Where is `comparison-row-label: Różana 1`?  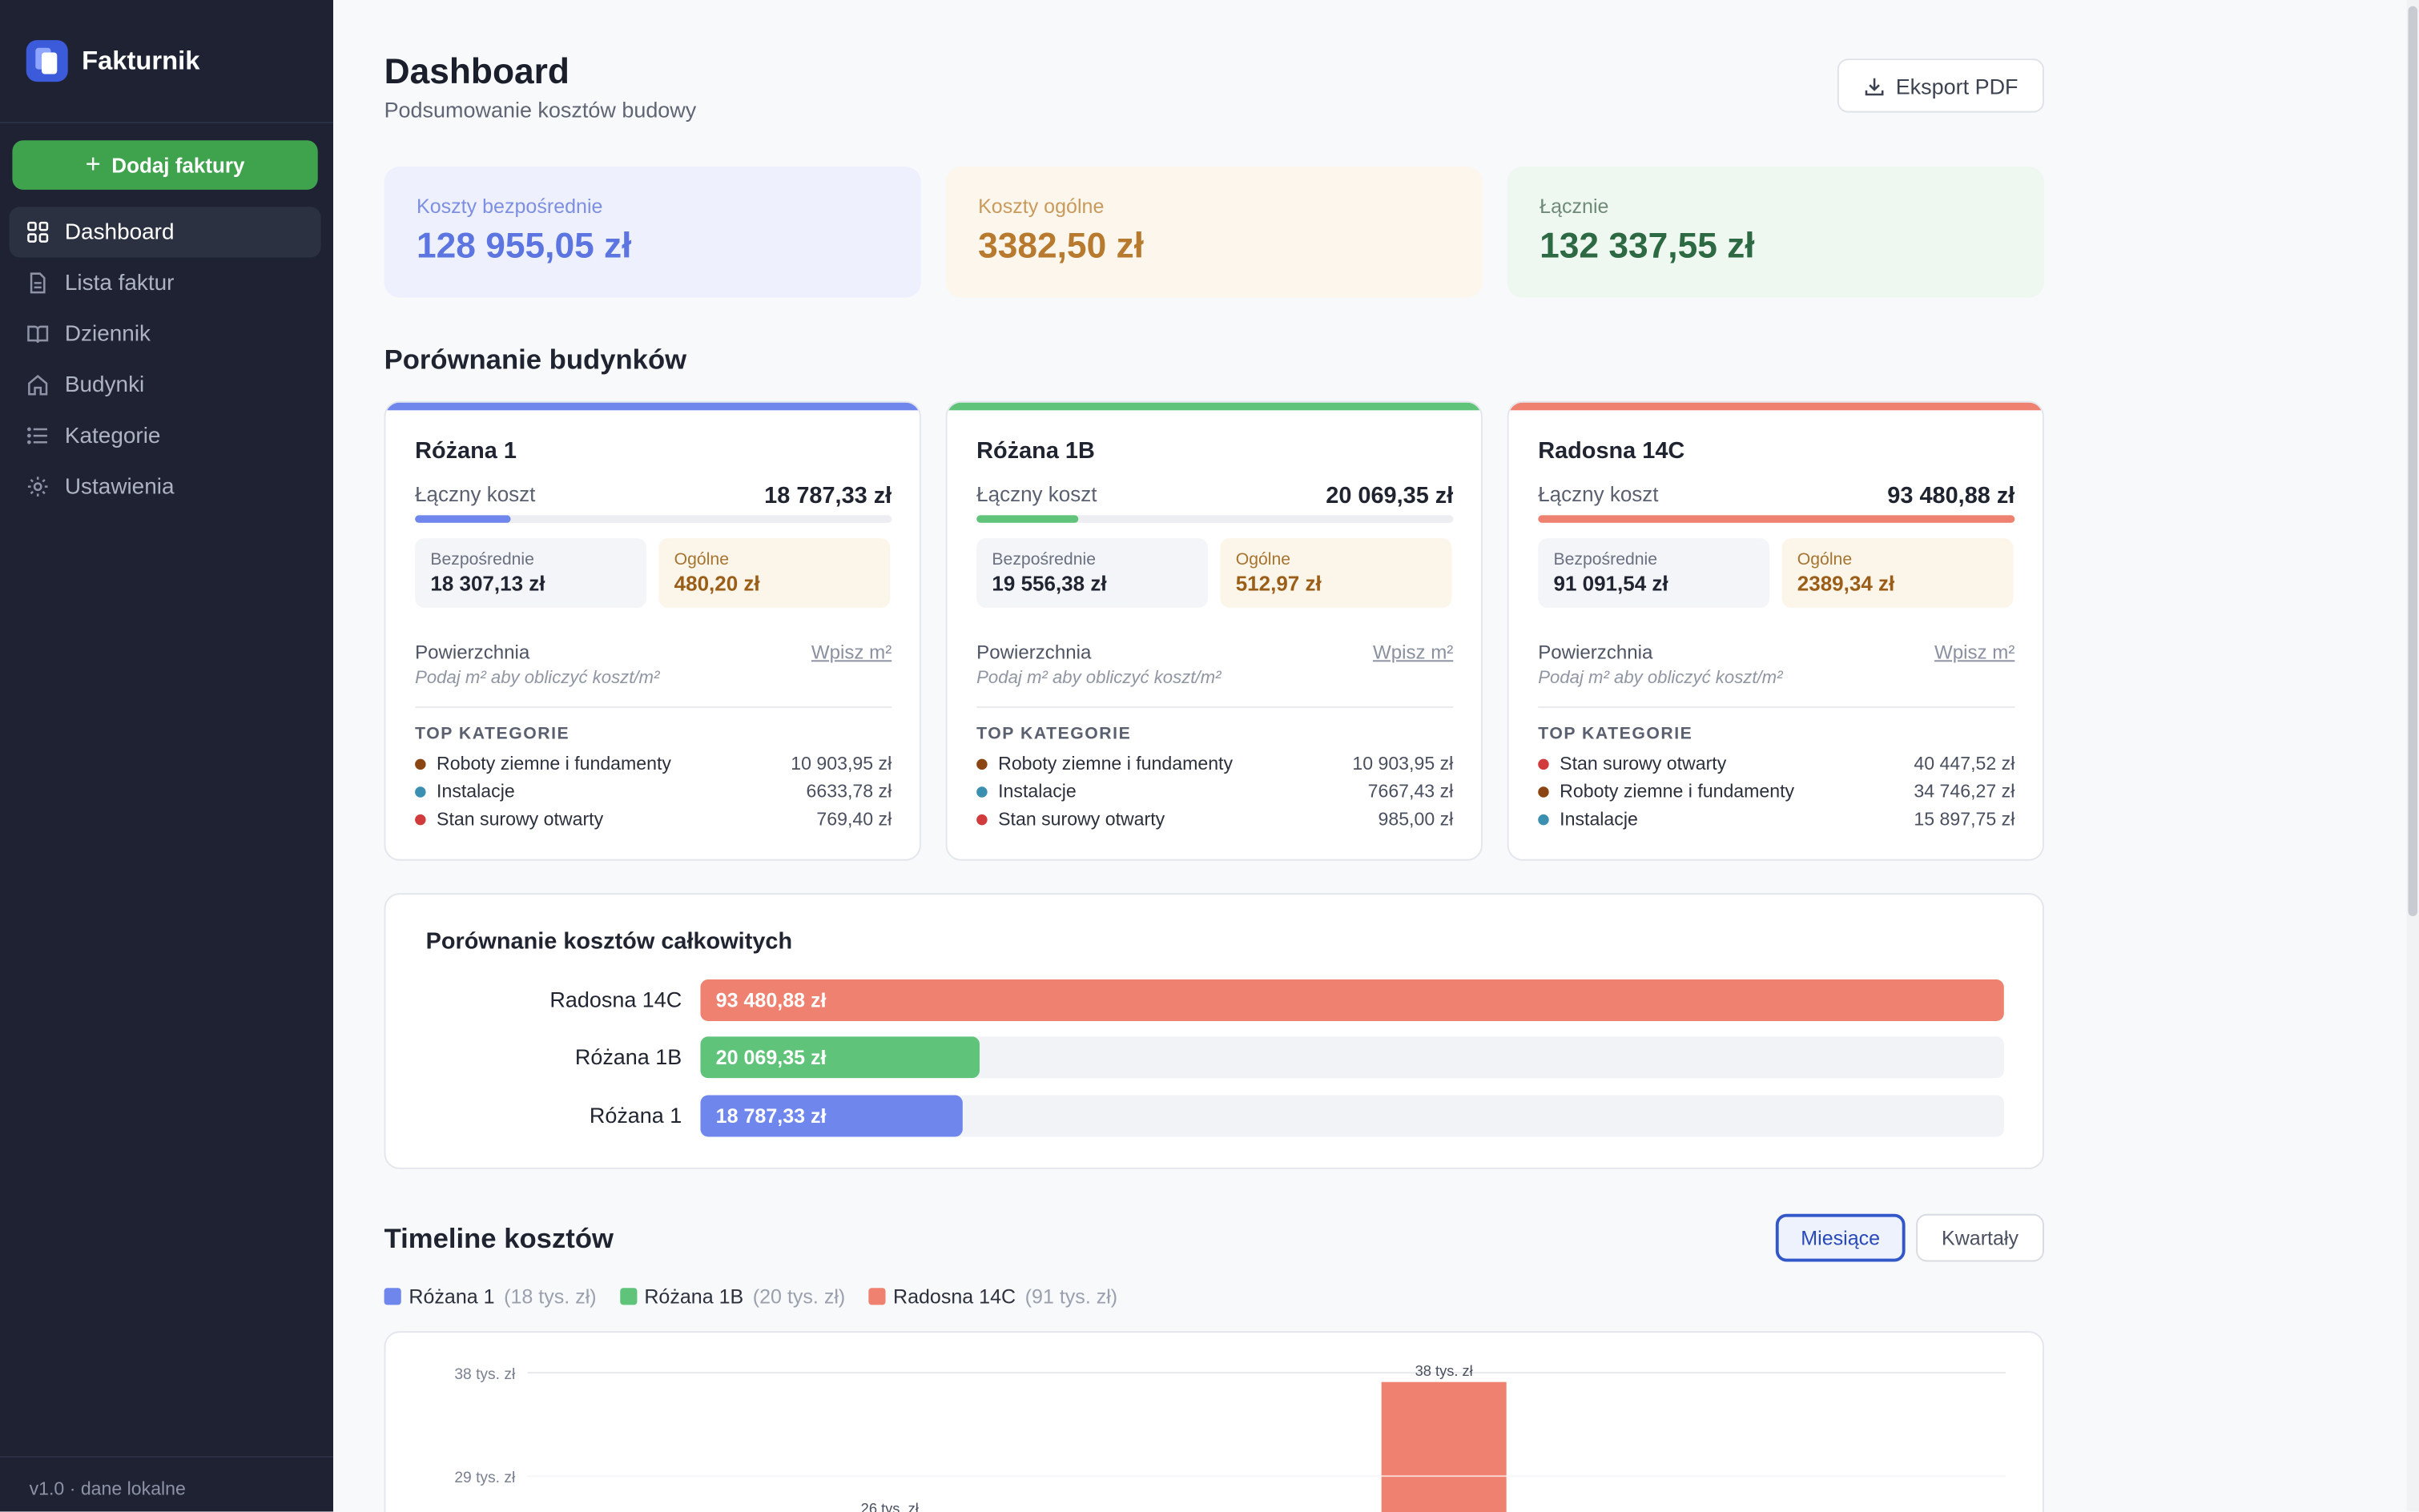 comparison-row-label: Różana 1 is located at coordinates (635, 1115).